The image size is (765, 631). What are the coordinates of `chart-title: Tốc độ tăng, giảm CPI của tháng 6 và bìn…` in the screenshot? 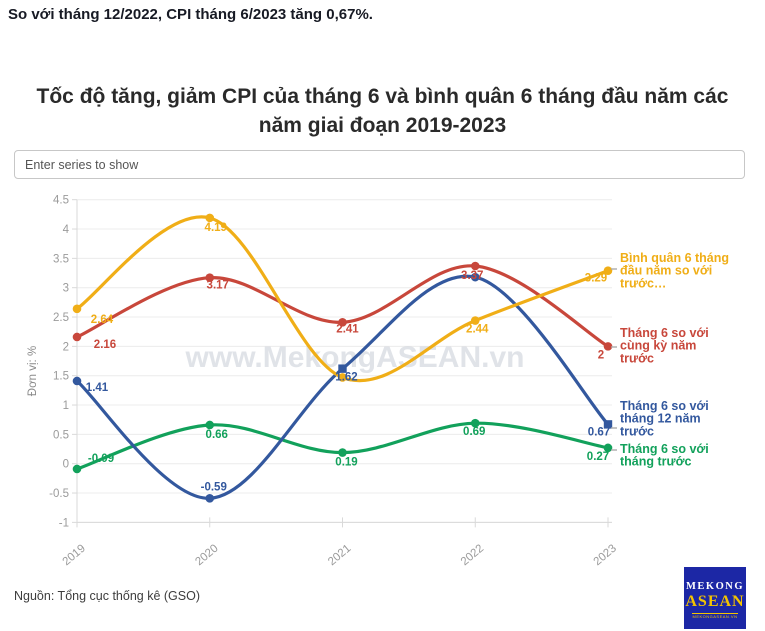 It's located at (382, 111).